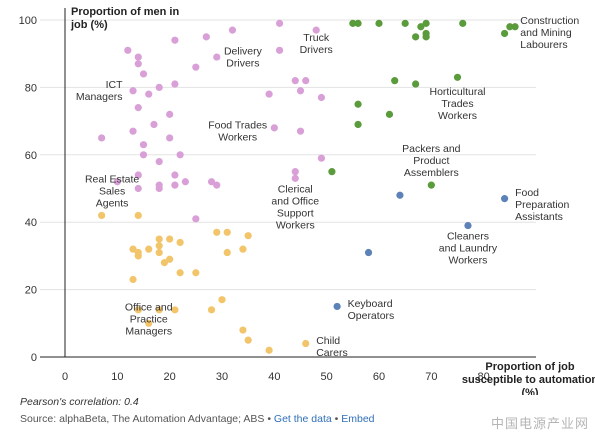 The width and height of the screenshot is (595, 436). I want to click on x-tick-label: 30, so click(222, 377).